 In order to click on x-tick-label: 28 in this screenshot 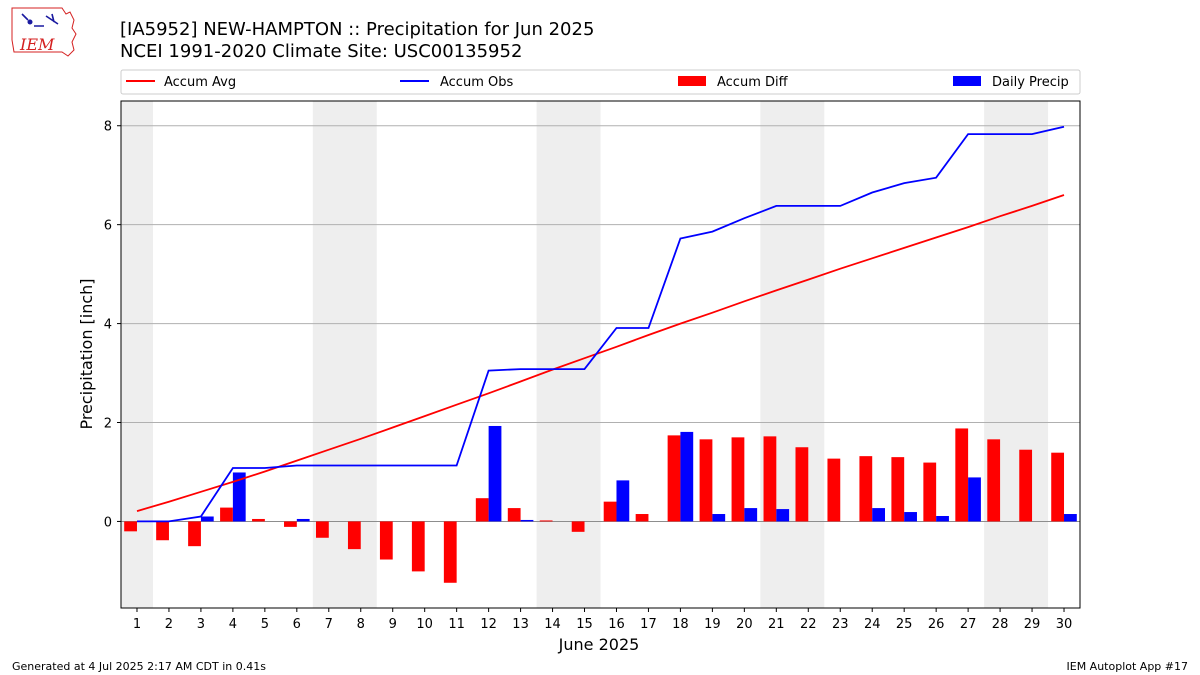, I will do `click(1000, 624)`.